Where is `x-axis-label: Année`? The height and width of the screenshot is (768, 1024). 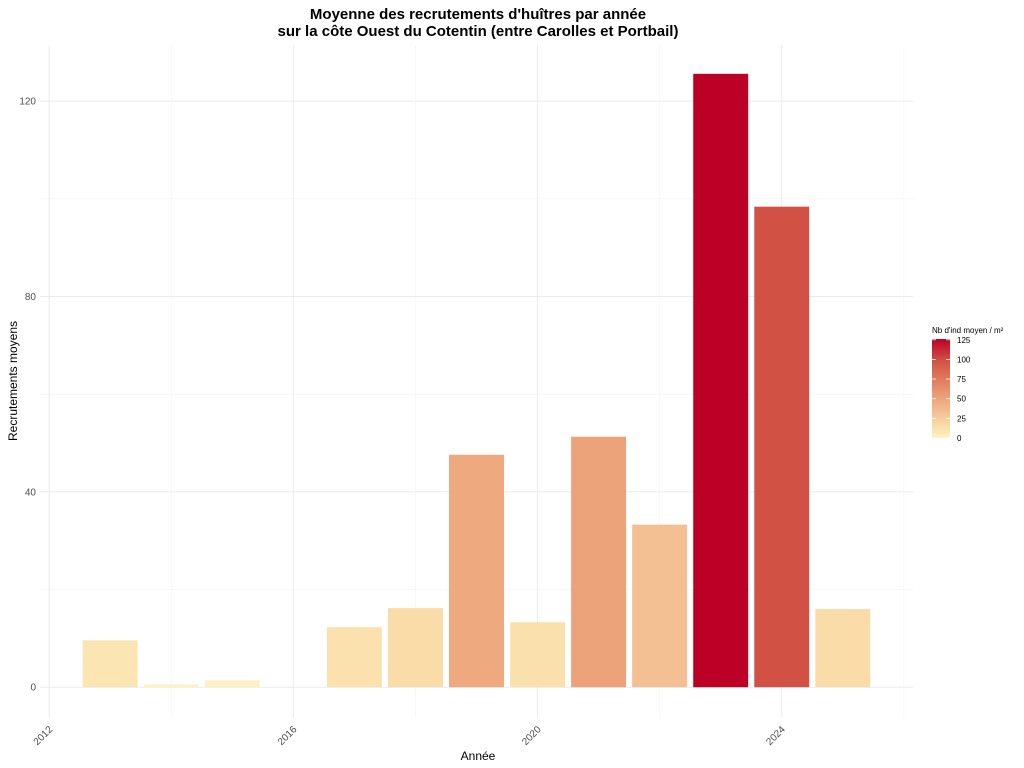 x-axis-label: Année is located at coordinates (478, 756).